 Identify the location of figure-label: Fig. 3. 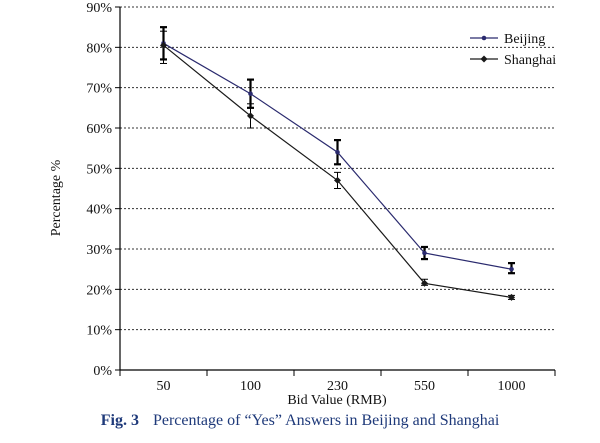
(119, 420).